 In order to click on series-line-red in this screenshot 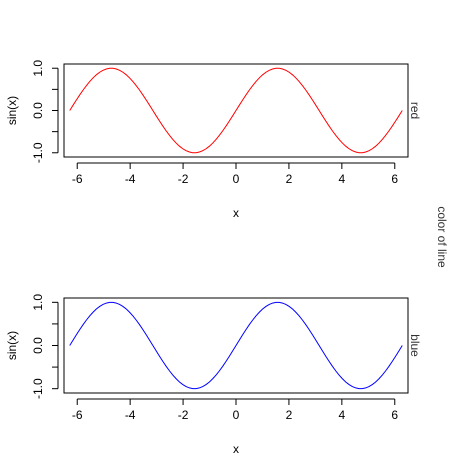, I will do `click(236, 110)`.